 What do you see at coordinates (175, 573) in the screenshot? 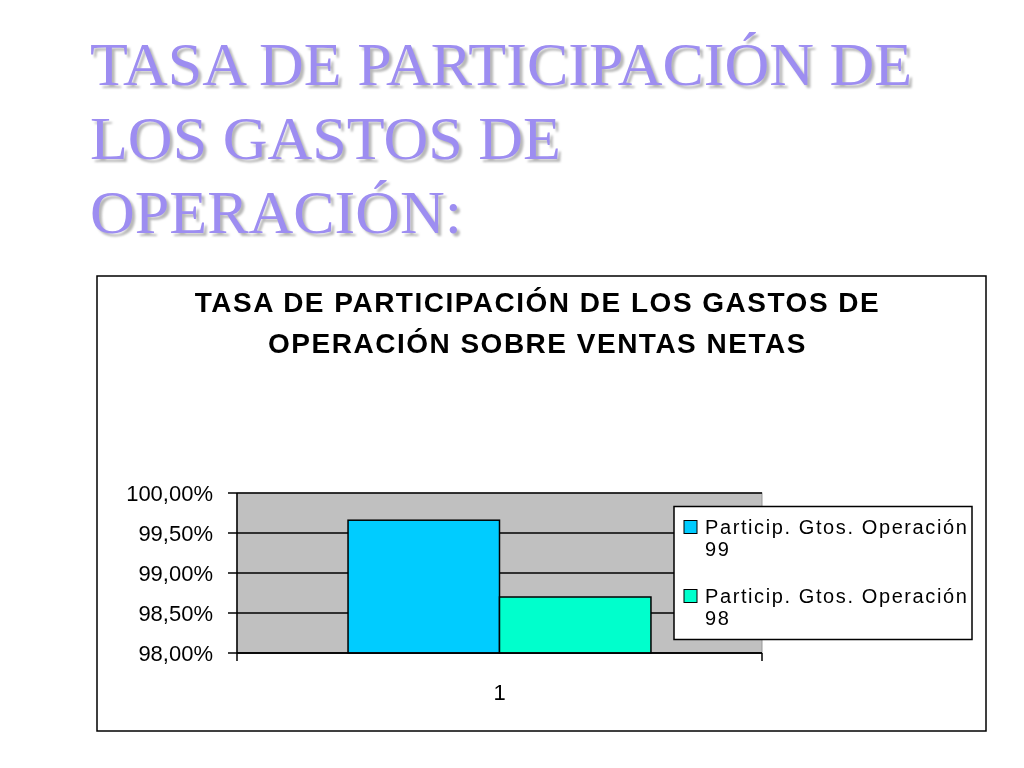
I see `y-tick-label: 99,00%` at bounding box center [175, 573].